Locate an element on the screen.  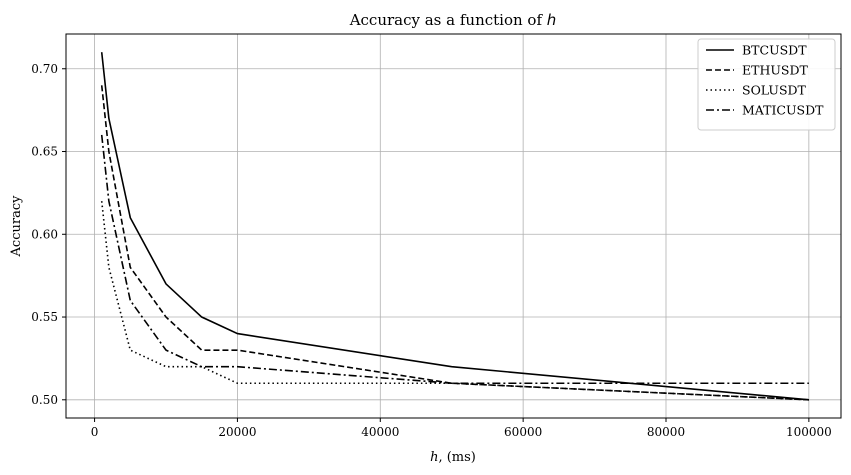
y-tick-label: 0.50 is located at coordinates (44, 400).